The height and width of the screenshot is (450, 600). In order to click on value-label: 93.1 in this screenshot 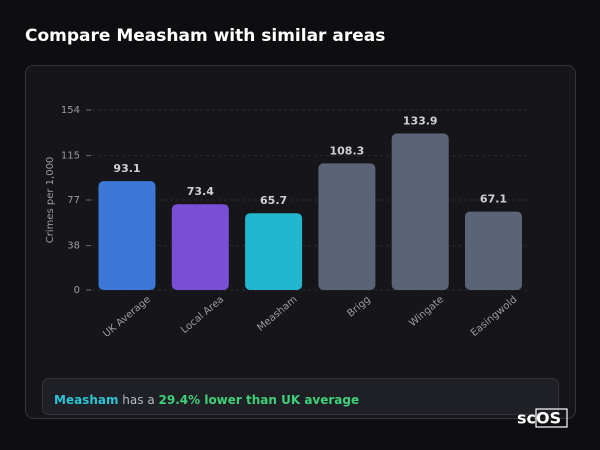, I will do `click(126, 168)`.